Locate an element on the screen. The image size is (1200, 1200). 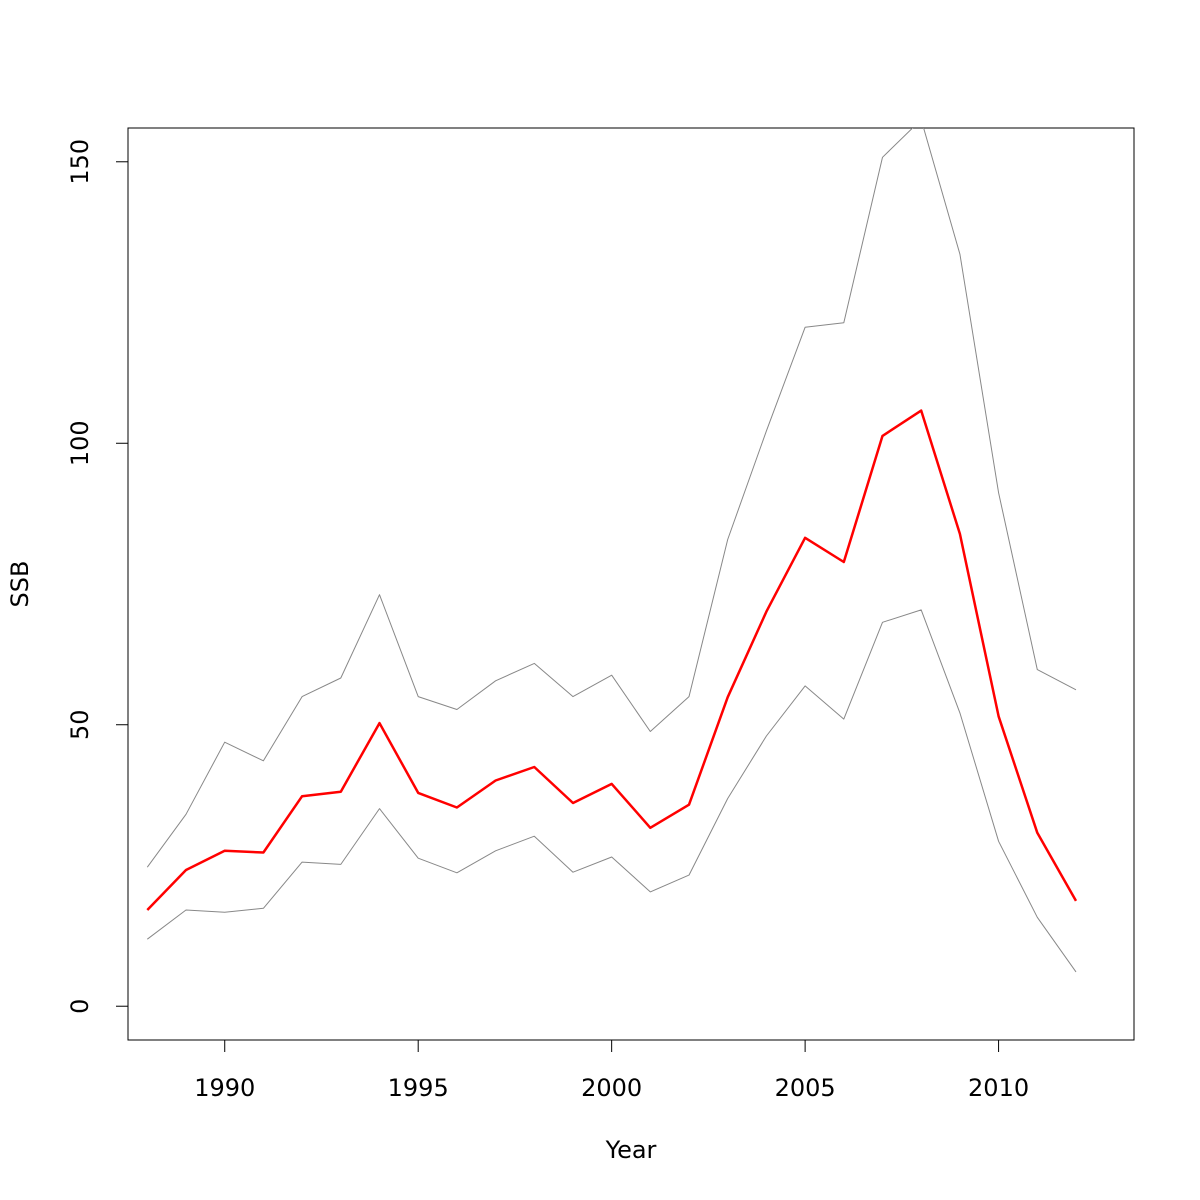
y-axis-label: SSB is located at coordinates (20, 584).